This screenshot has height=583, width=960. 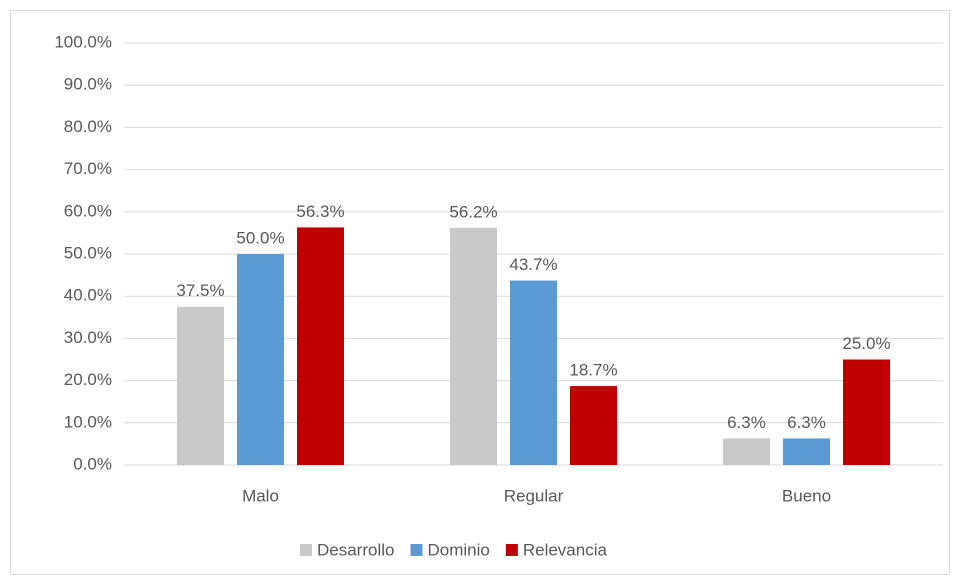 I want to click on y-tick-label: 70.0%, so click(x=88, y=168).